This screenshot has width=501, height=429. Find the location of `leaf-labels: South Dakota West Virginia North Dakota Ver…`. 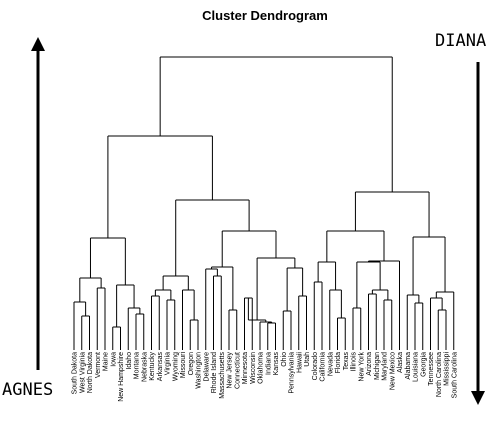

leaf-labels: South Dakota West Virginia North Dakota Ver… is located at coordinates (265, 377).